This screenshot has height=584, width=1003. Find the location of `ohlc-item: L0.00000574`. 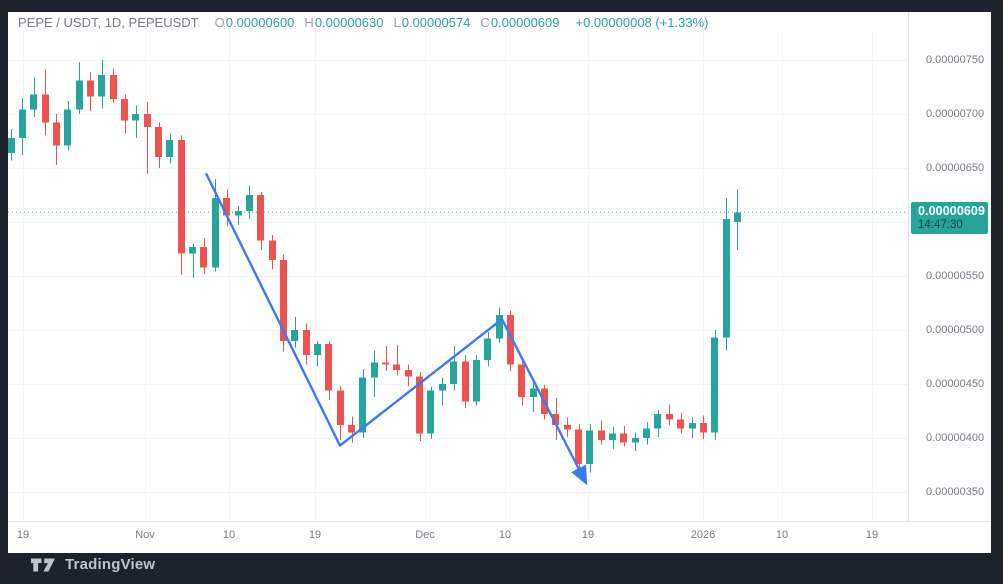

ohlc-item: L0.00000574 is located at coordinates (432, 22).